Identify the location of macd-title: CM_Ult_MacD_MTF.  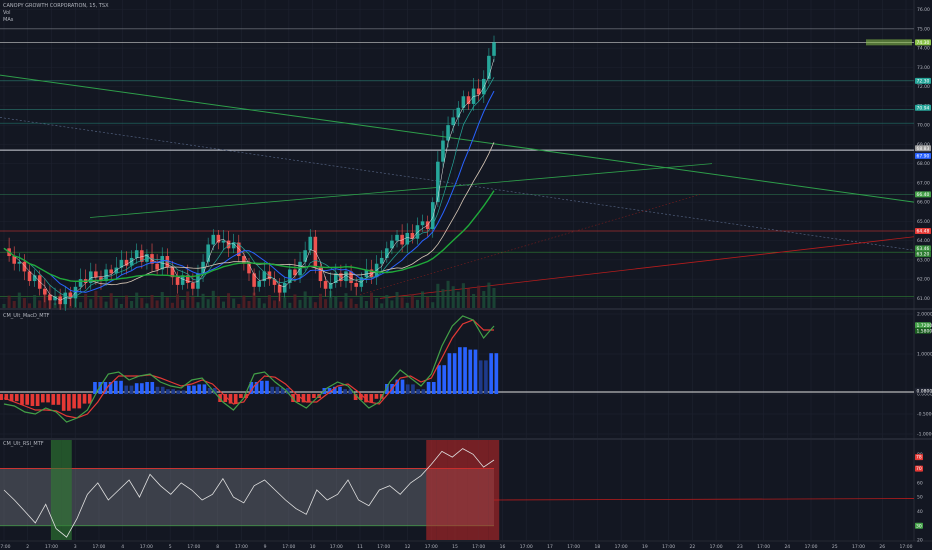
(26, 316).